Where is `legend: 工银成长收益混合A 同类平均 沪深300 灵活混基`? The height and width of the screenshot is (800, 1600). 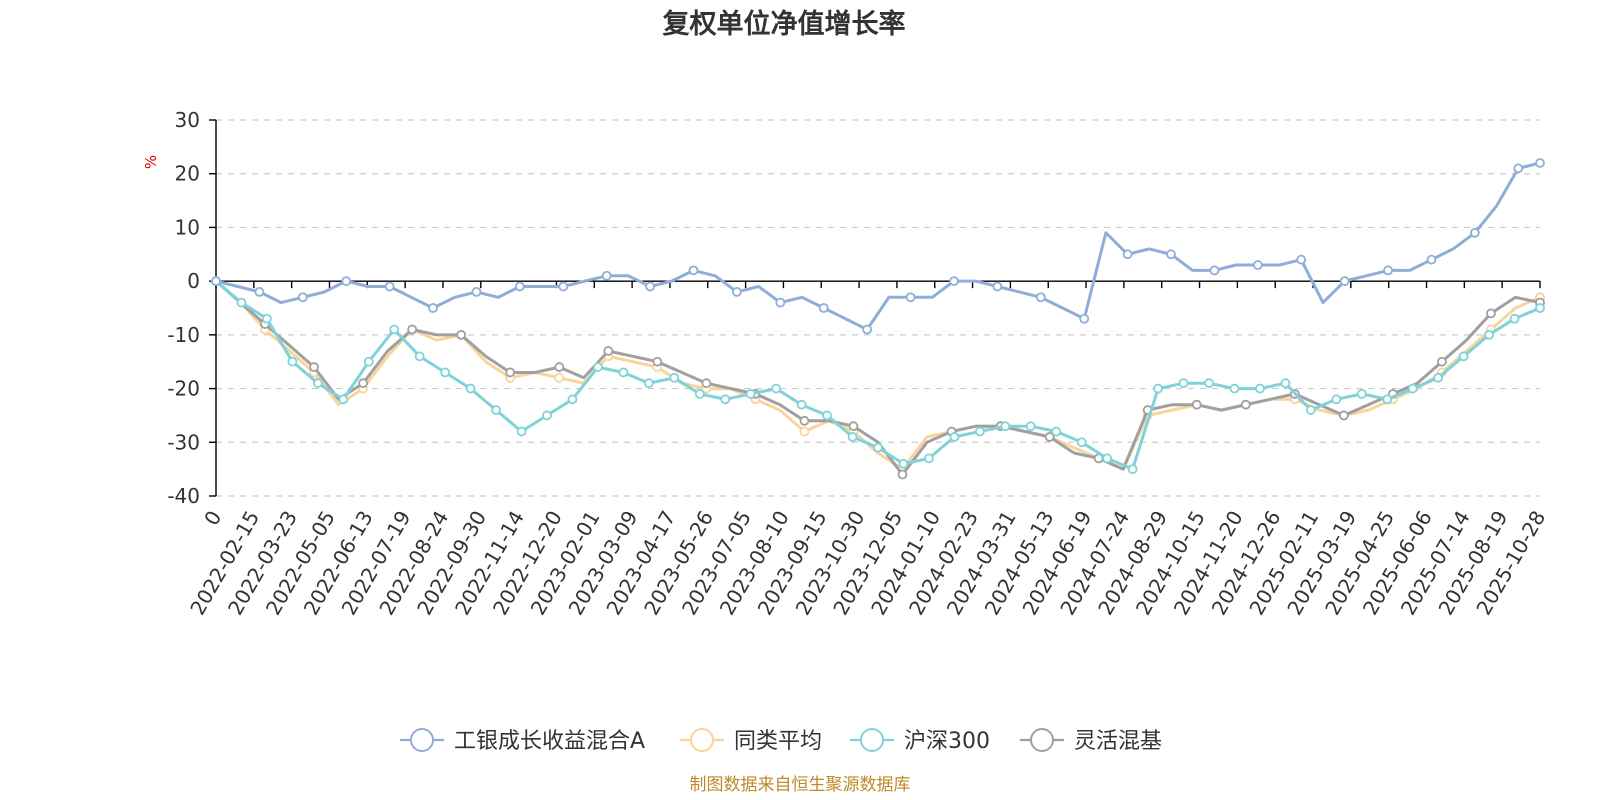
legend: 工银成长收益混合A 同类平均 沪深300 灵活混基 is located at coordinates (781, 741).